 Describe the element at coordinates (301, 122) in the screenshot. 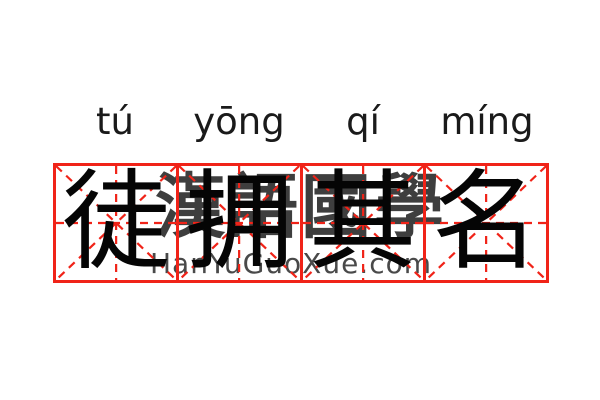

I see `pinyin-row: tú yōng qí míng` at that location.